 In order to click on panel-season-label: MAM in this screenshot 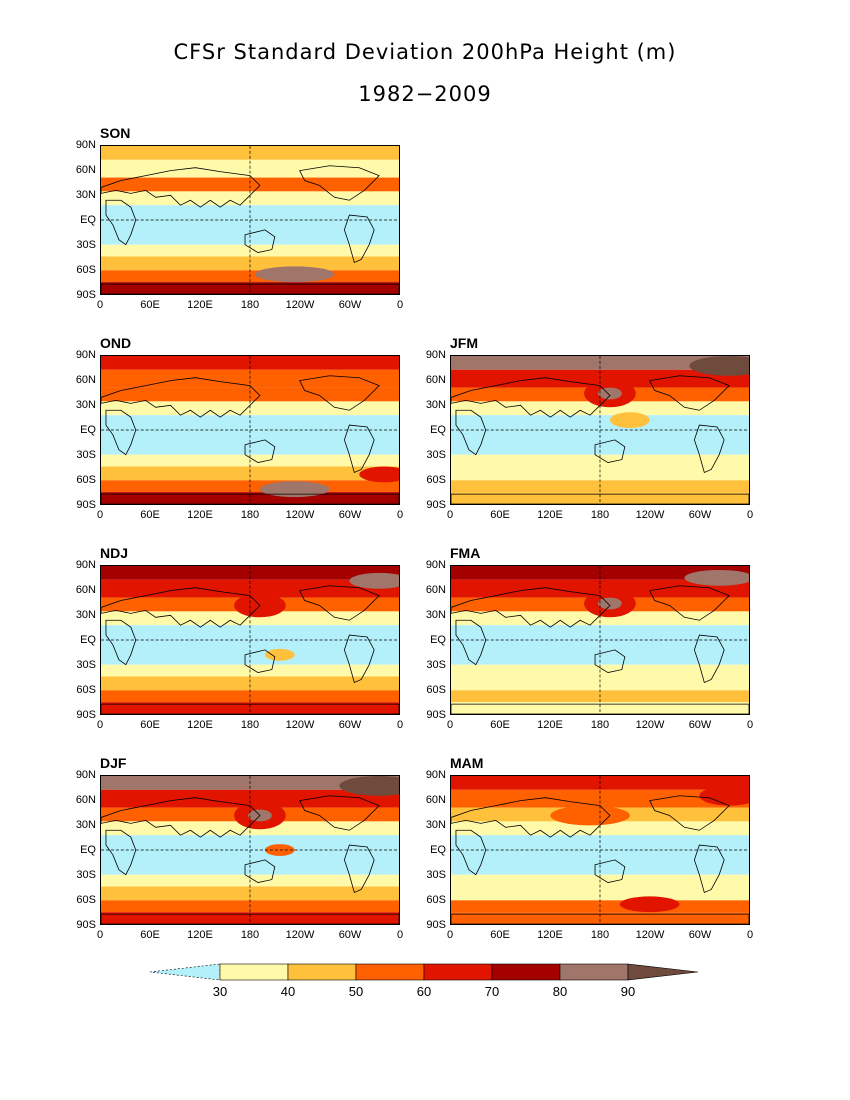, I will do `click(467, 763)`.